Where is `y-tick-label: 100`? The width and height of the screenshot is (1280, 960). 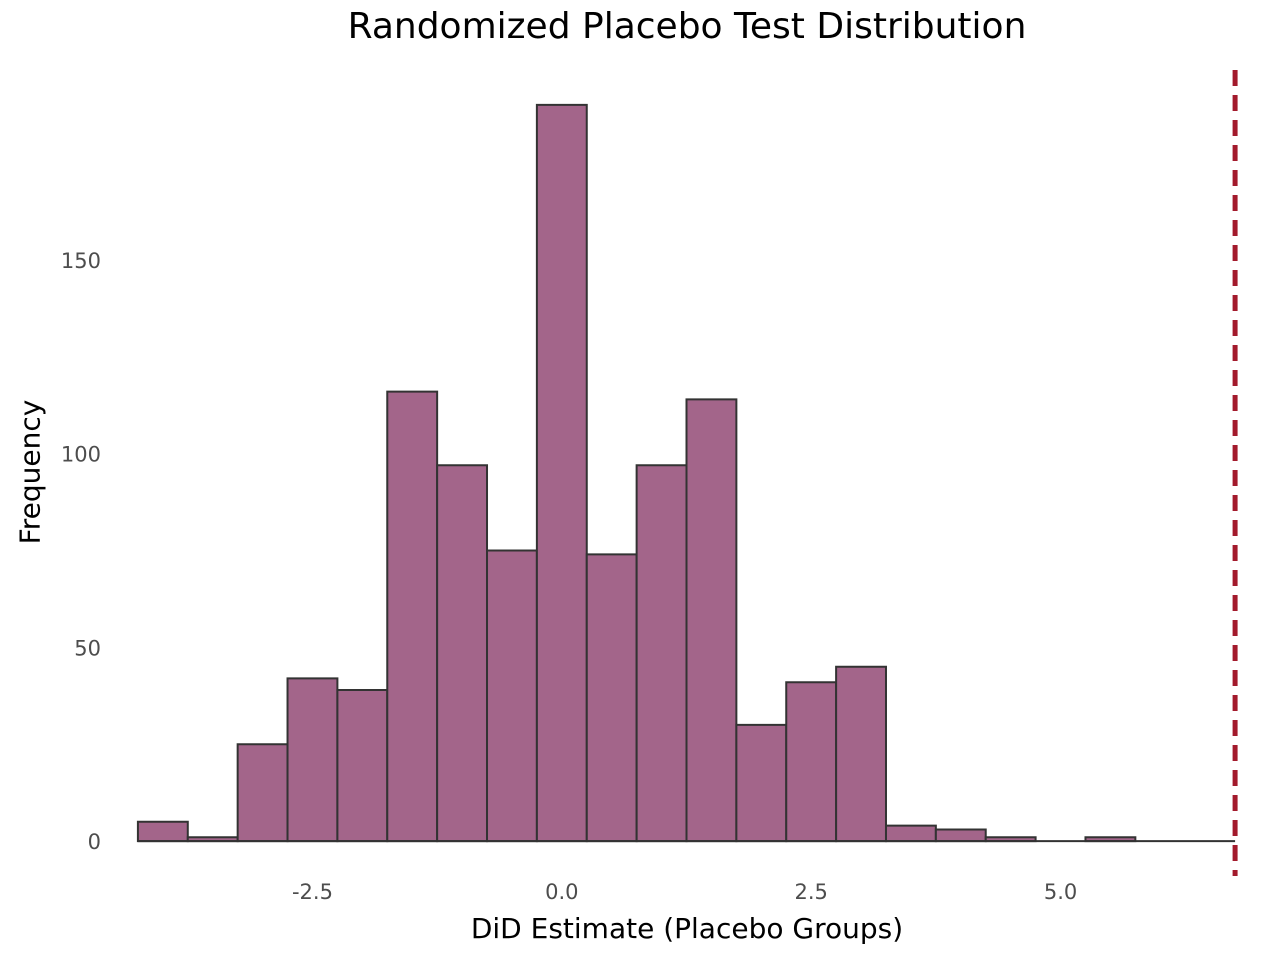 y-tick-label: 100 is located at coordinates (81, 455).